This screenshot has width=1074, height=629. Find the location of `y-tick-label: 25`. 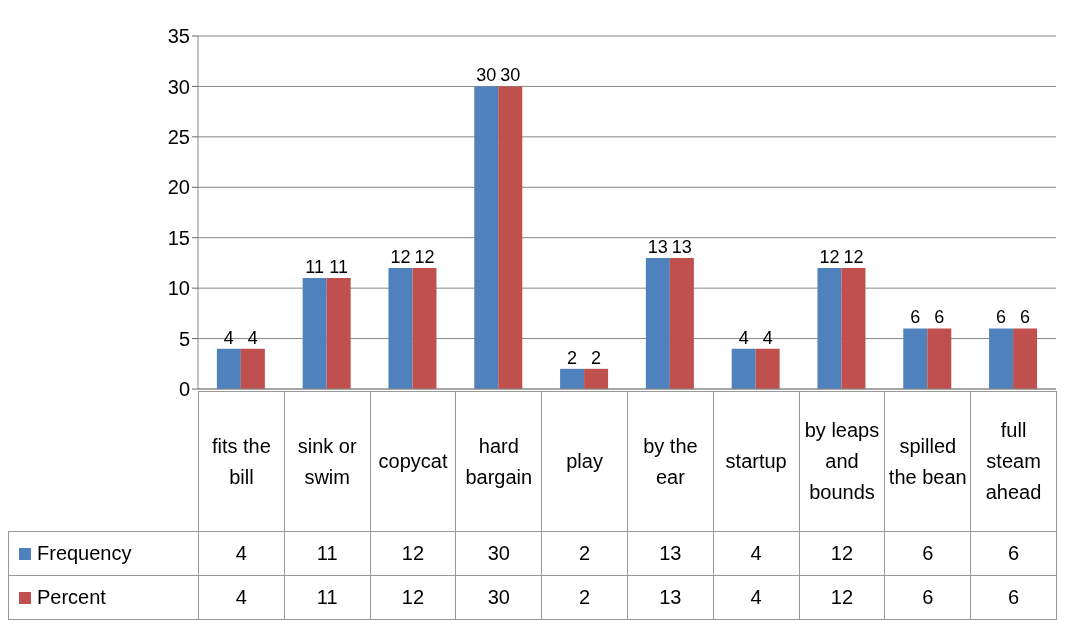

y-tick-label: 25 is located at coordinates (178, 136).